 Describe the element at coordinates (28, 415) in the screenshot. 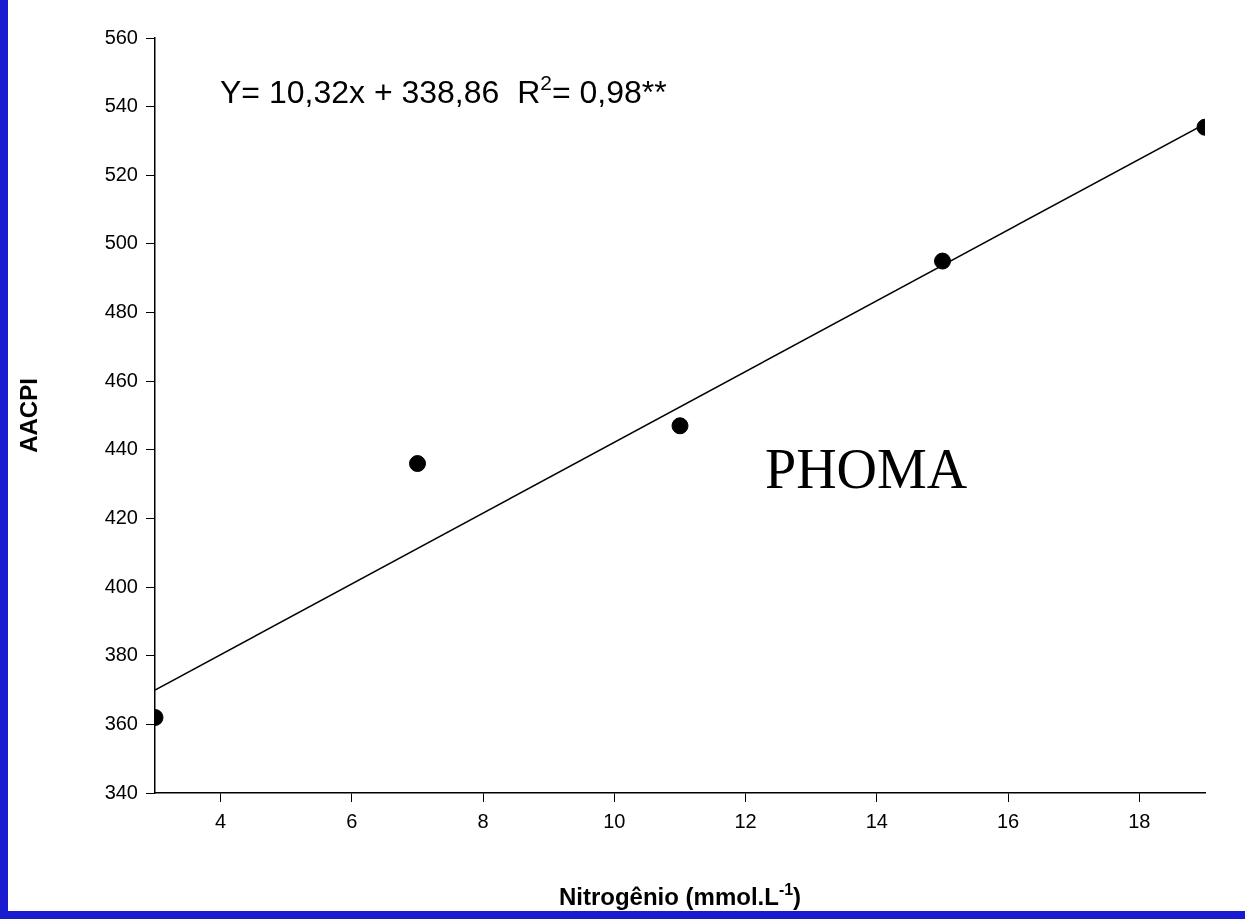

I see `y-axis-title: AACPI` at that location.